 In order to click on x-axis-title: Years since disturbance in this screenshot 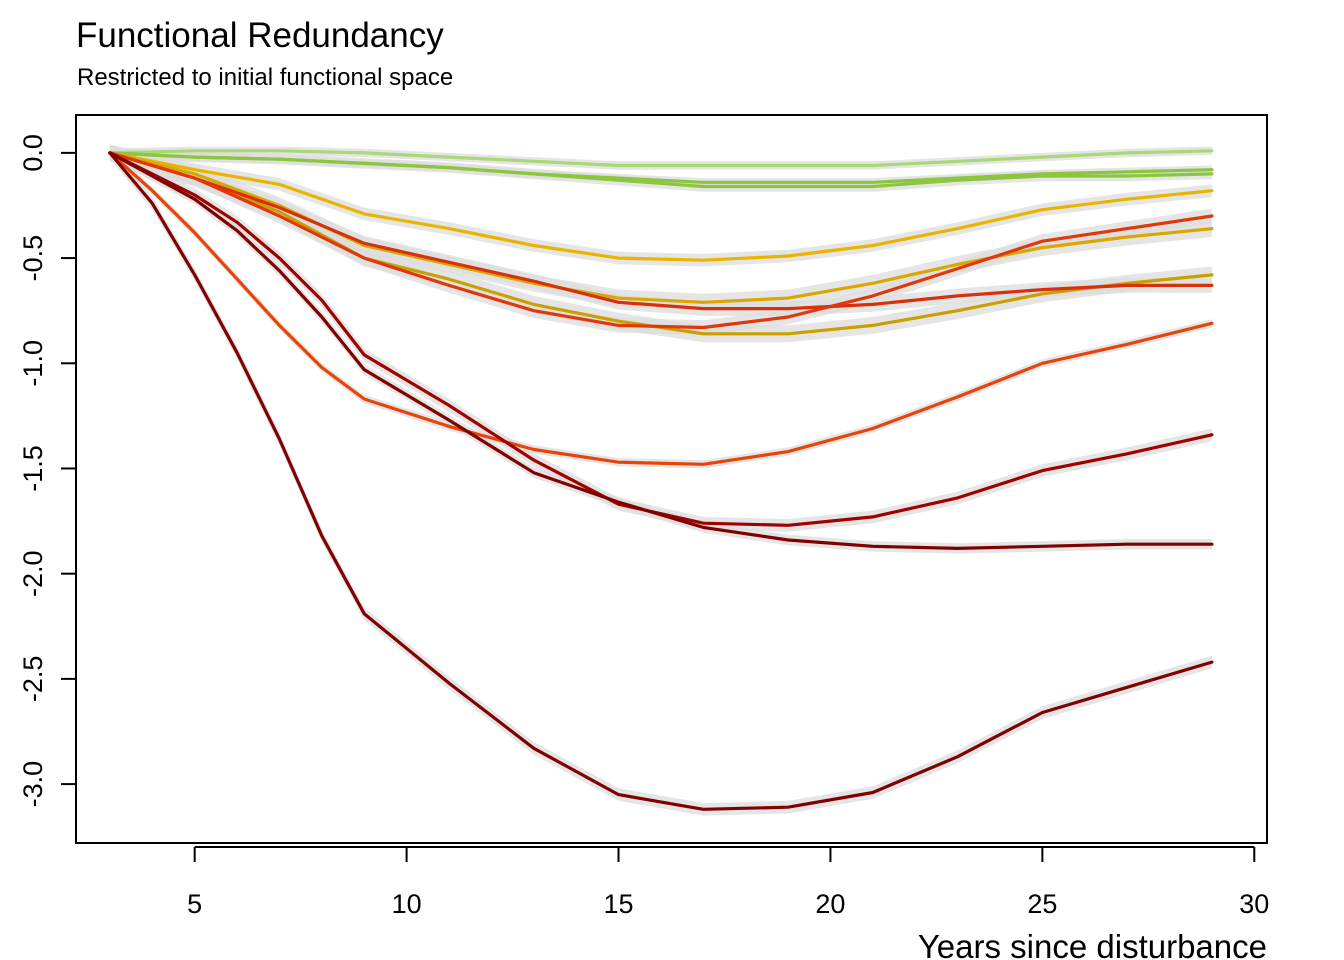, I will do `click(1092, 944)`.